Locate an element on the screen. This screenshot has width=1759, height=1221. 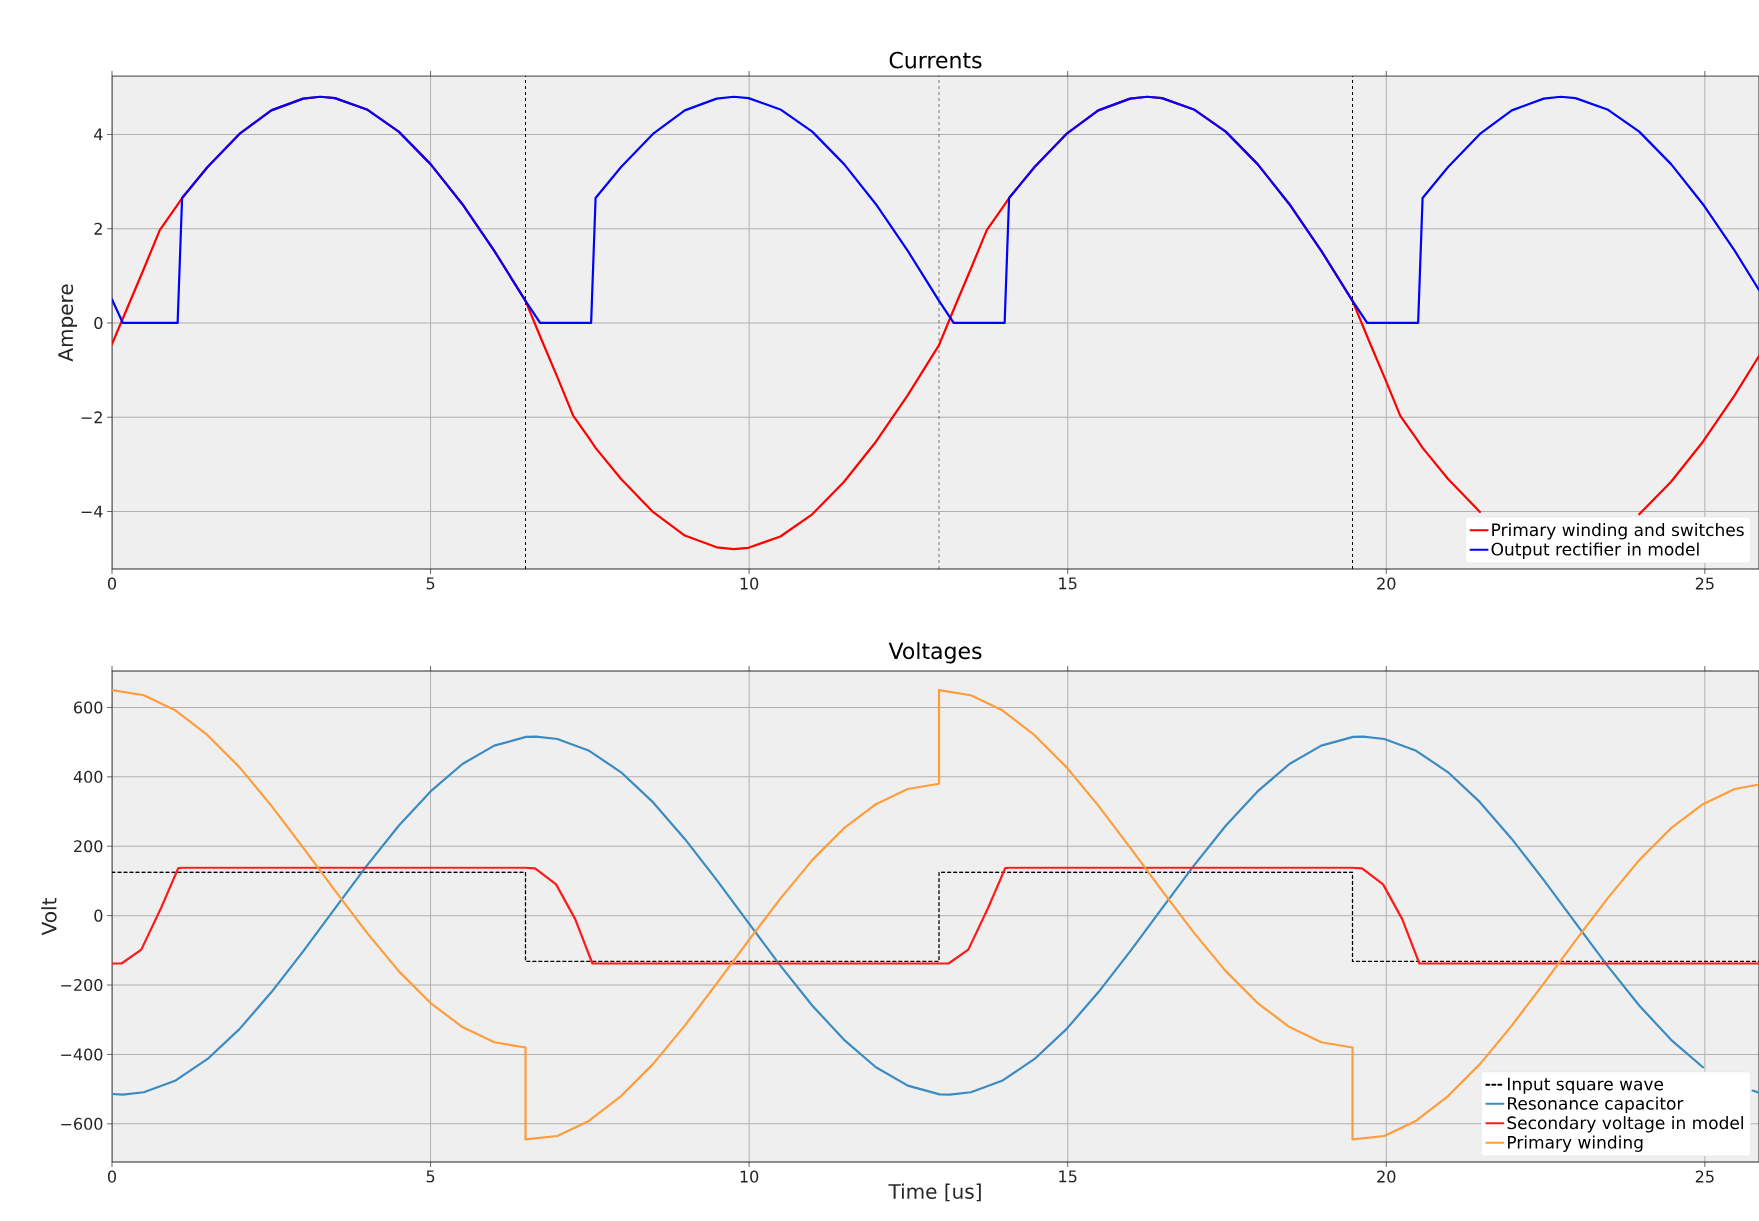
legend-label: Resonance capacitor is located at coordinates (1596, 1105).